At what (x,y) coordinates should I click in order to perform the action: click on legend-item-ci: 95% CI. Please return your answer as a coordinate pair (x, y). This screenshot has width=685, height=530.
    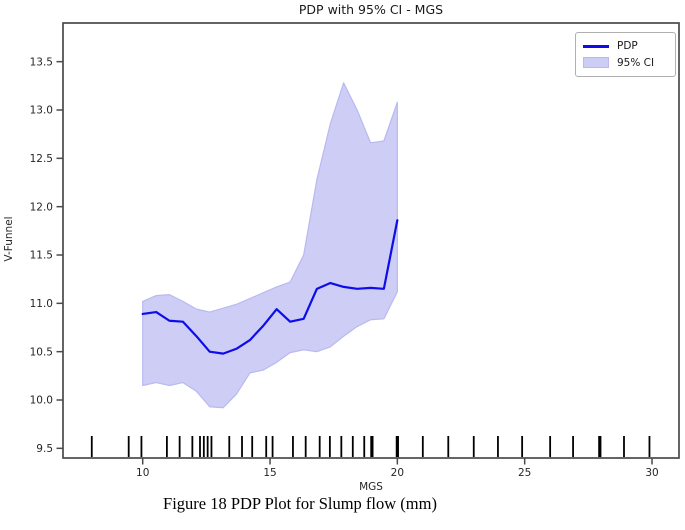
    Looking at the image, I should click on (625, 63).